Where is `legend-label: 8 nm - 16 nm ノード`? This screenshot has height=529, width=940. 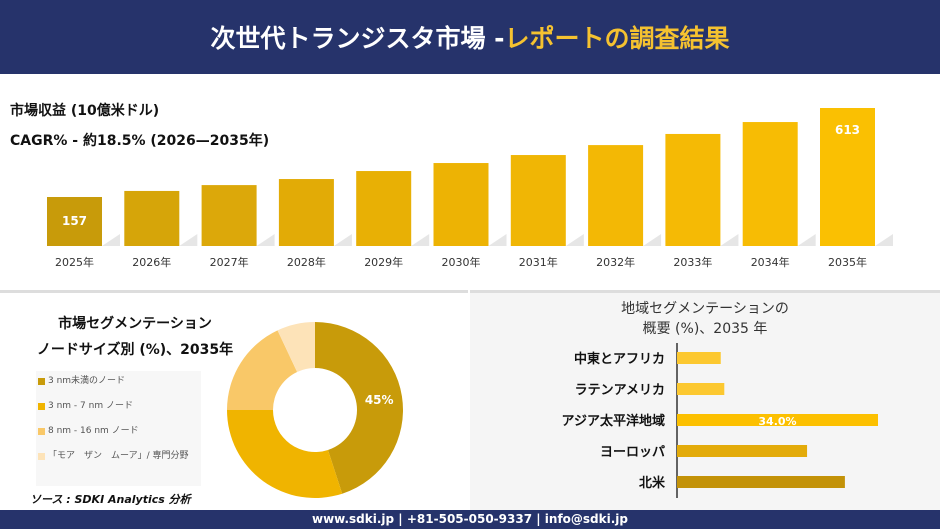
legend-label: 8 nm - 16 nm ノード is located at coordinates (93, 431).